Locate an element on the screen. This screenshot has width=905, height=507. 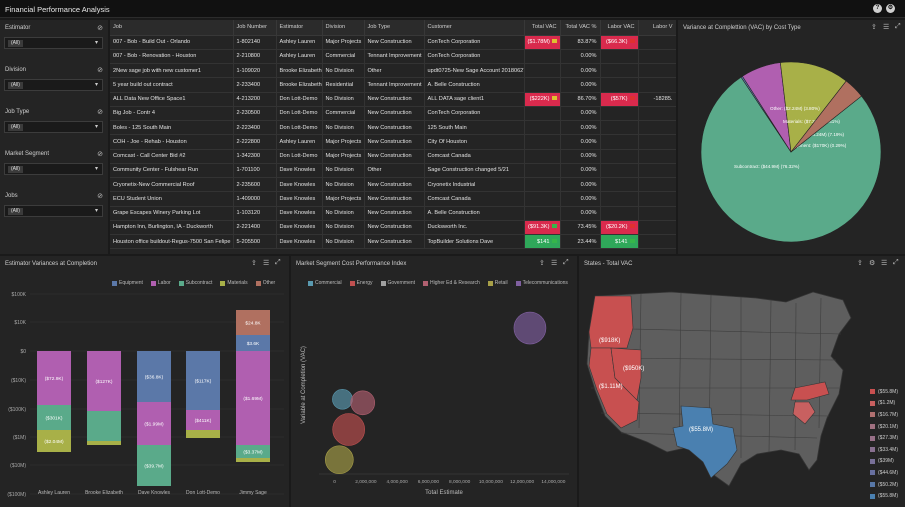
legend-item: Telecommunications is located at coordinates (541, 283).